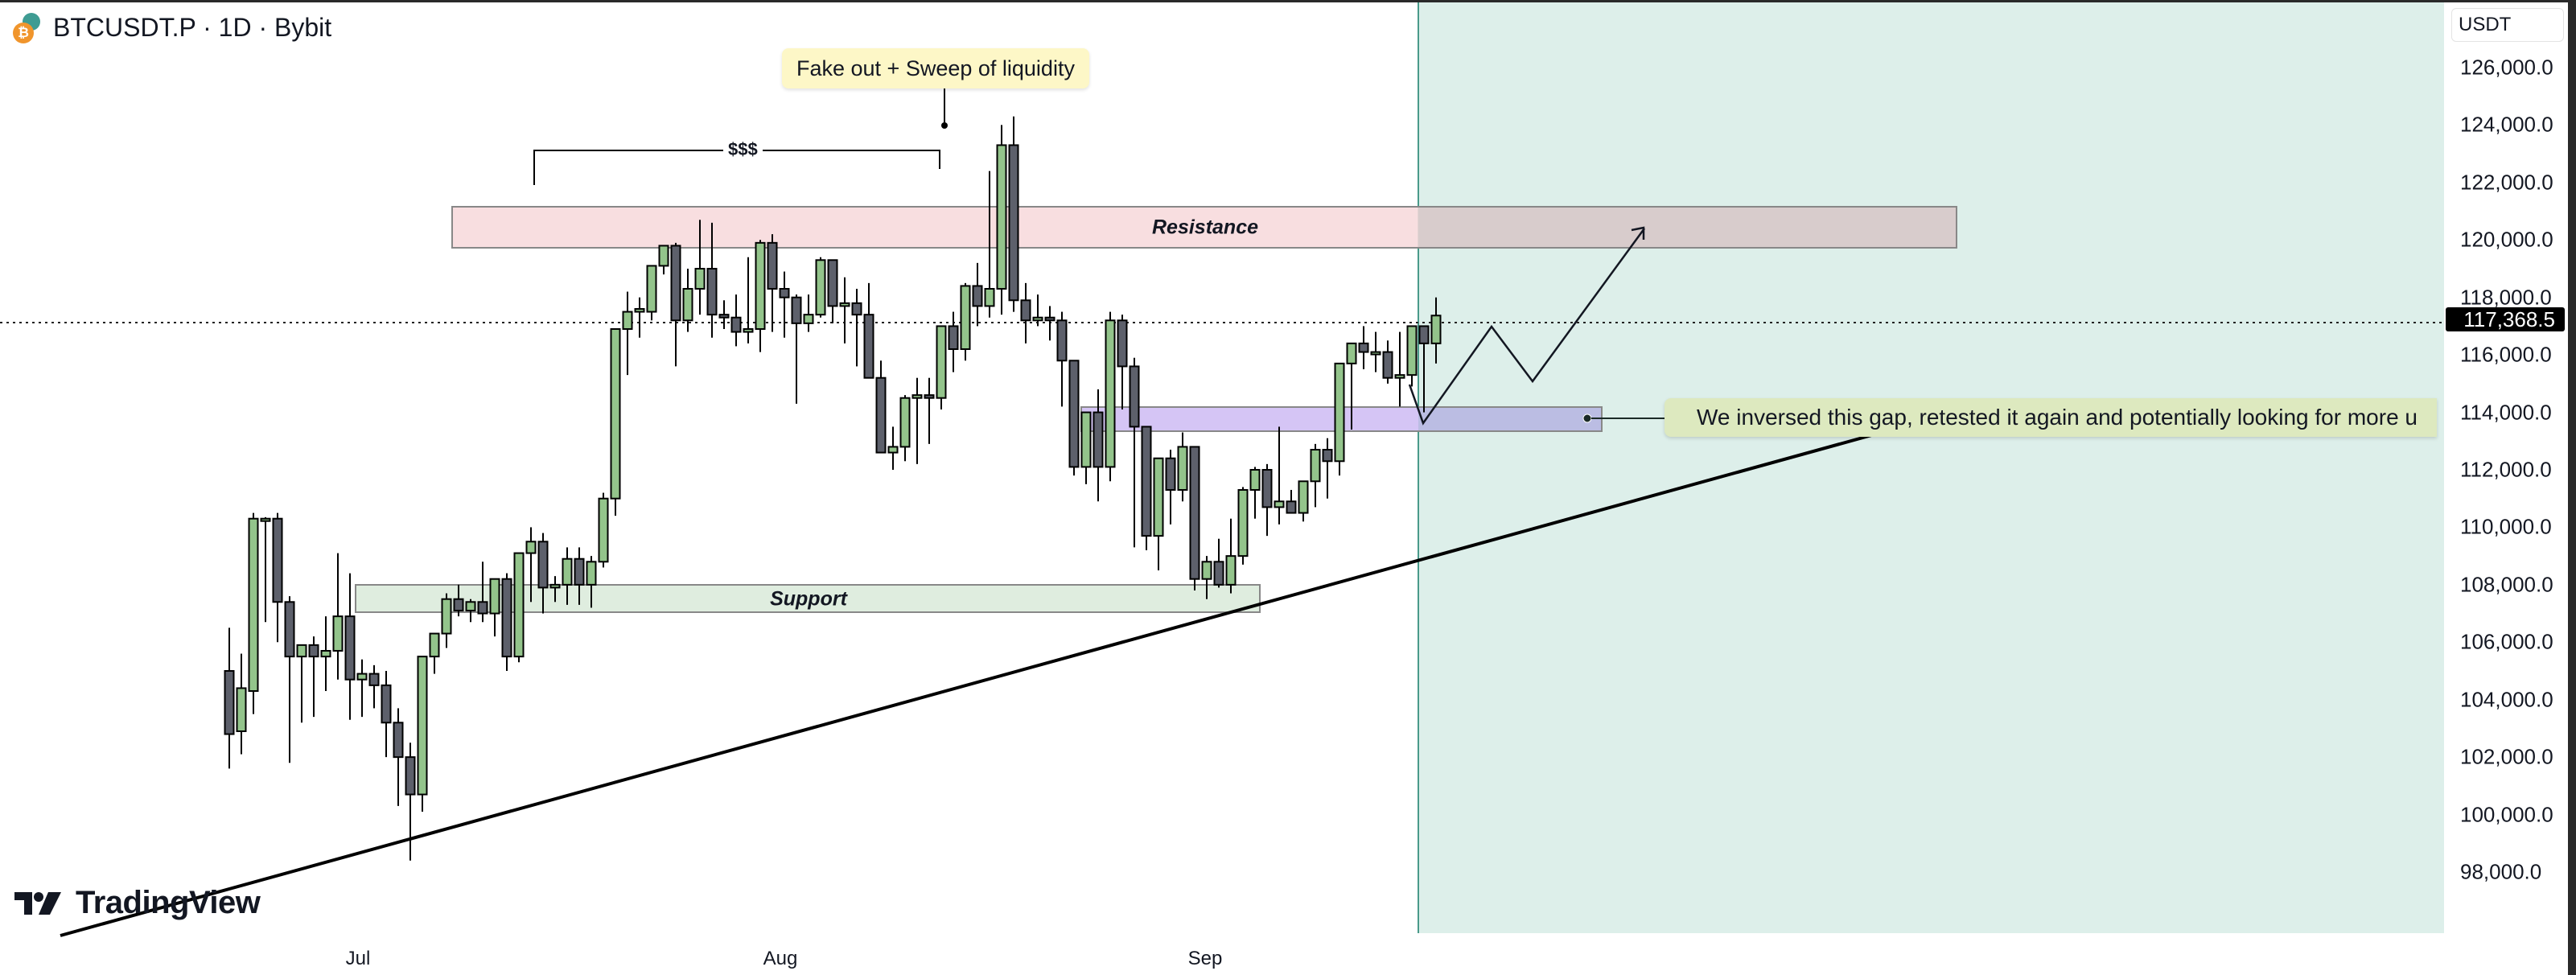 This screenshot has width=2576, height=975. I want to click on currency-selector: USDT, so click(2507, 25).